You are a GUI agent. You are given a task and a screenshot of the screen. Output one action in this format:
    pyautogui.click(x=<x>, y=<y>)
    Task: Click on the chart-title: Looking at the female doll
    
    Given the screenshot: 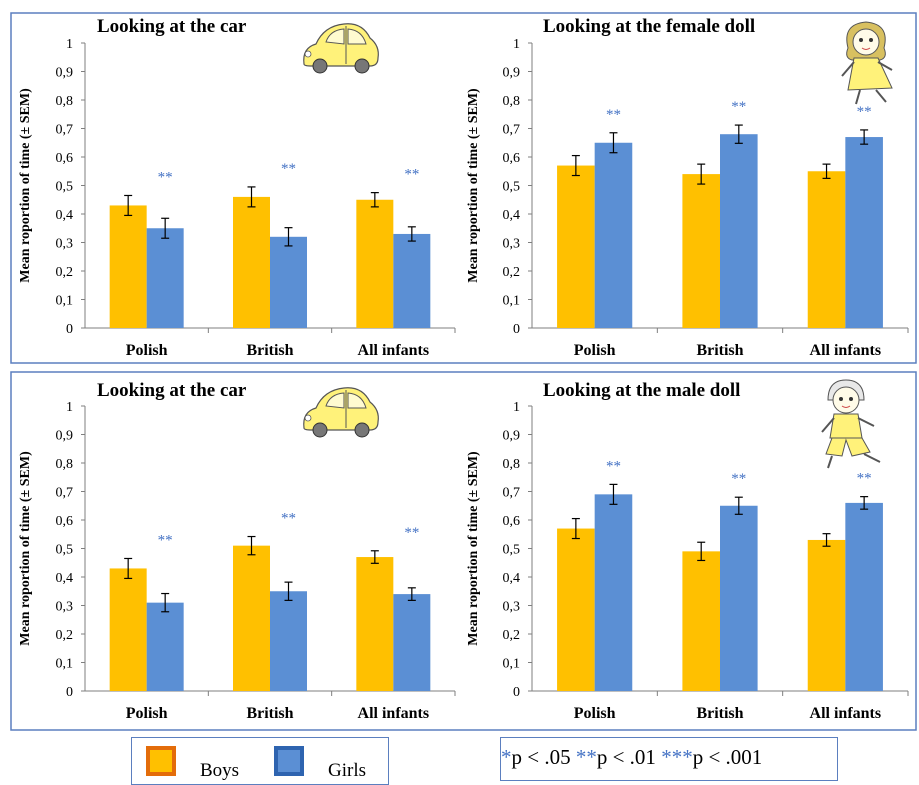 What is the action you would take?
    pyautogui.click(x=649, y=26)
    